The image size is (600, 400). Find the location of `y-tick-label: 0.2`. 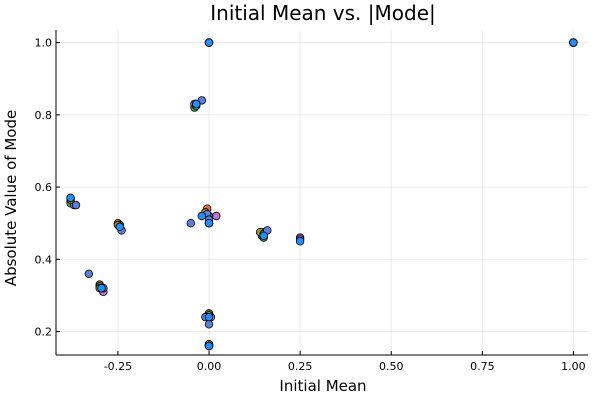

y-tick-label: 0.2 is located at coordinates (44, 332).